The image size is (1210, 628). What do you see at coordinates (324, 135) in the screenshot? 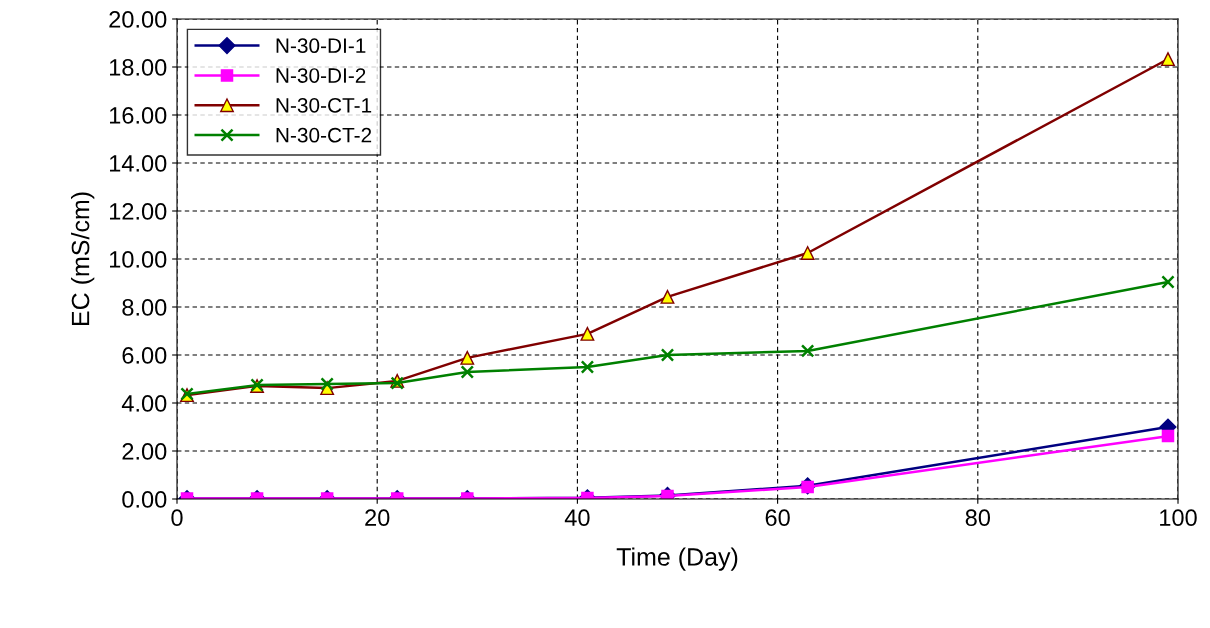
I see `legend-label: N-30-CT-2` at bounding box center [324, 135].